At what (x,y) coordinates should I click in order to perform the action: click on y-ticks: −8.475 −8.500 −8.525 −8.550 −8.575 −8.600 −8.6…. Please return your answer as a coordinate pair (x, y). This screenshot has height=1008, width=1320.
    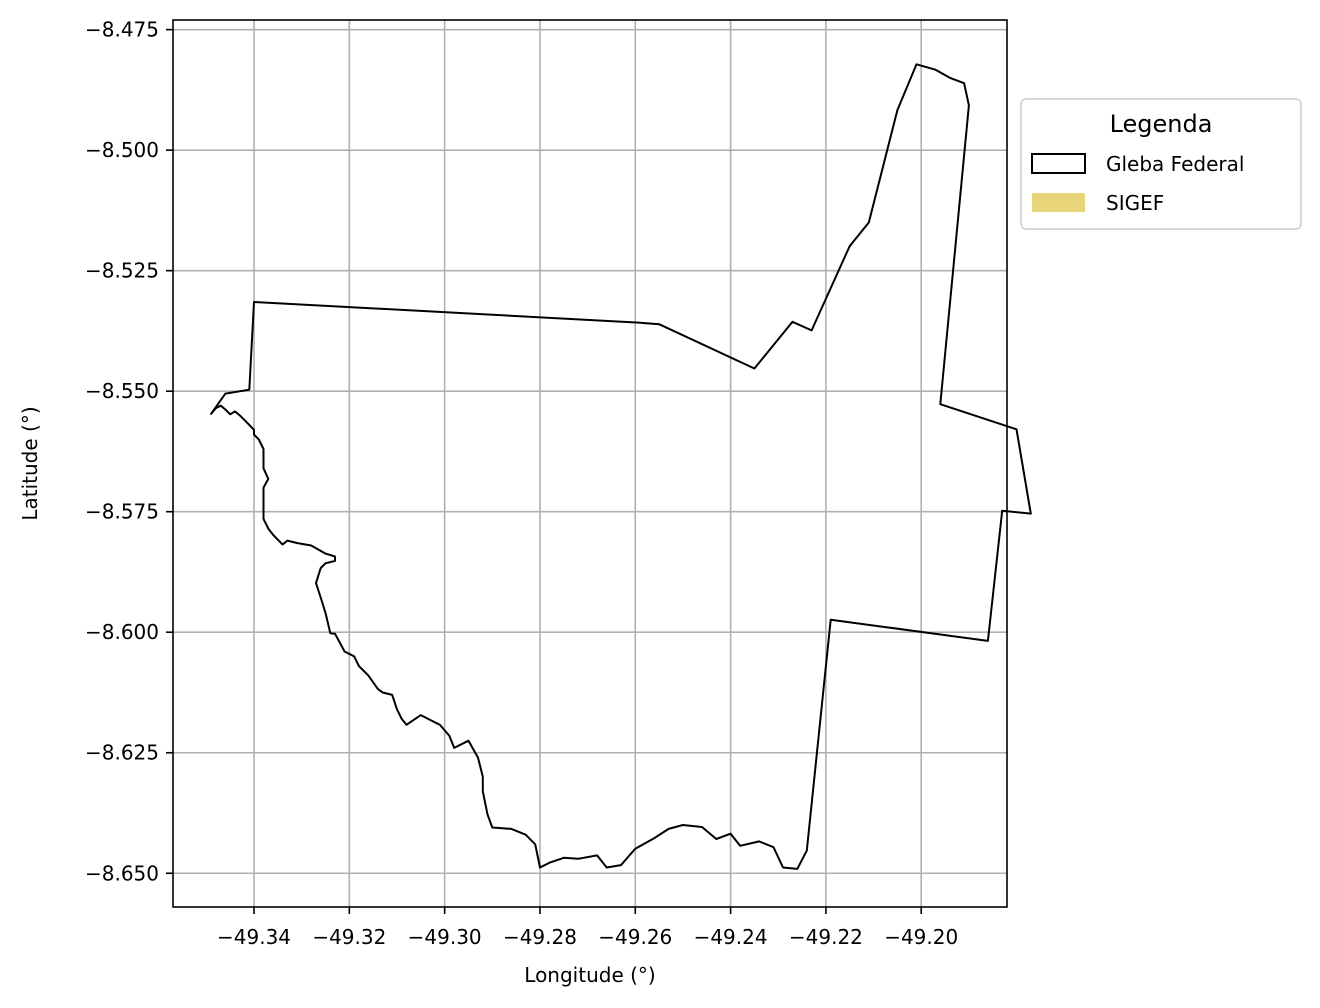
    Looking at the image, I should click on (129, 451).